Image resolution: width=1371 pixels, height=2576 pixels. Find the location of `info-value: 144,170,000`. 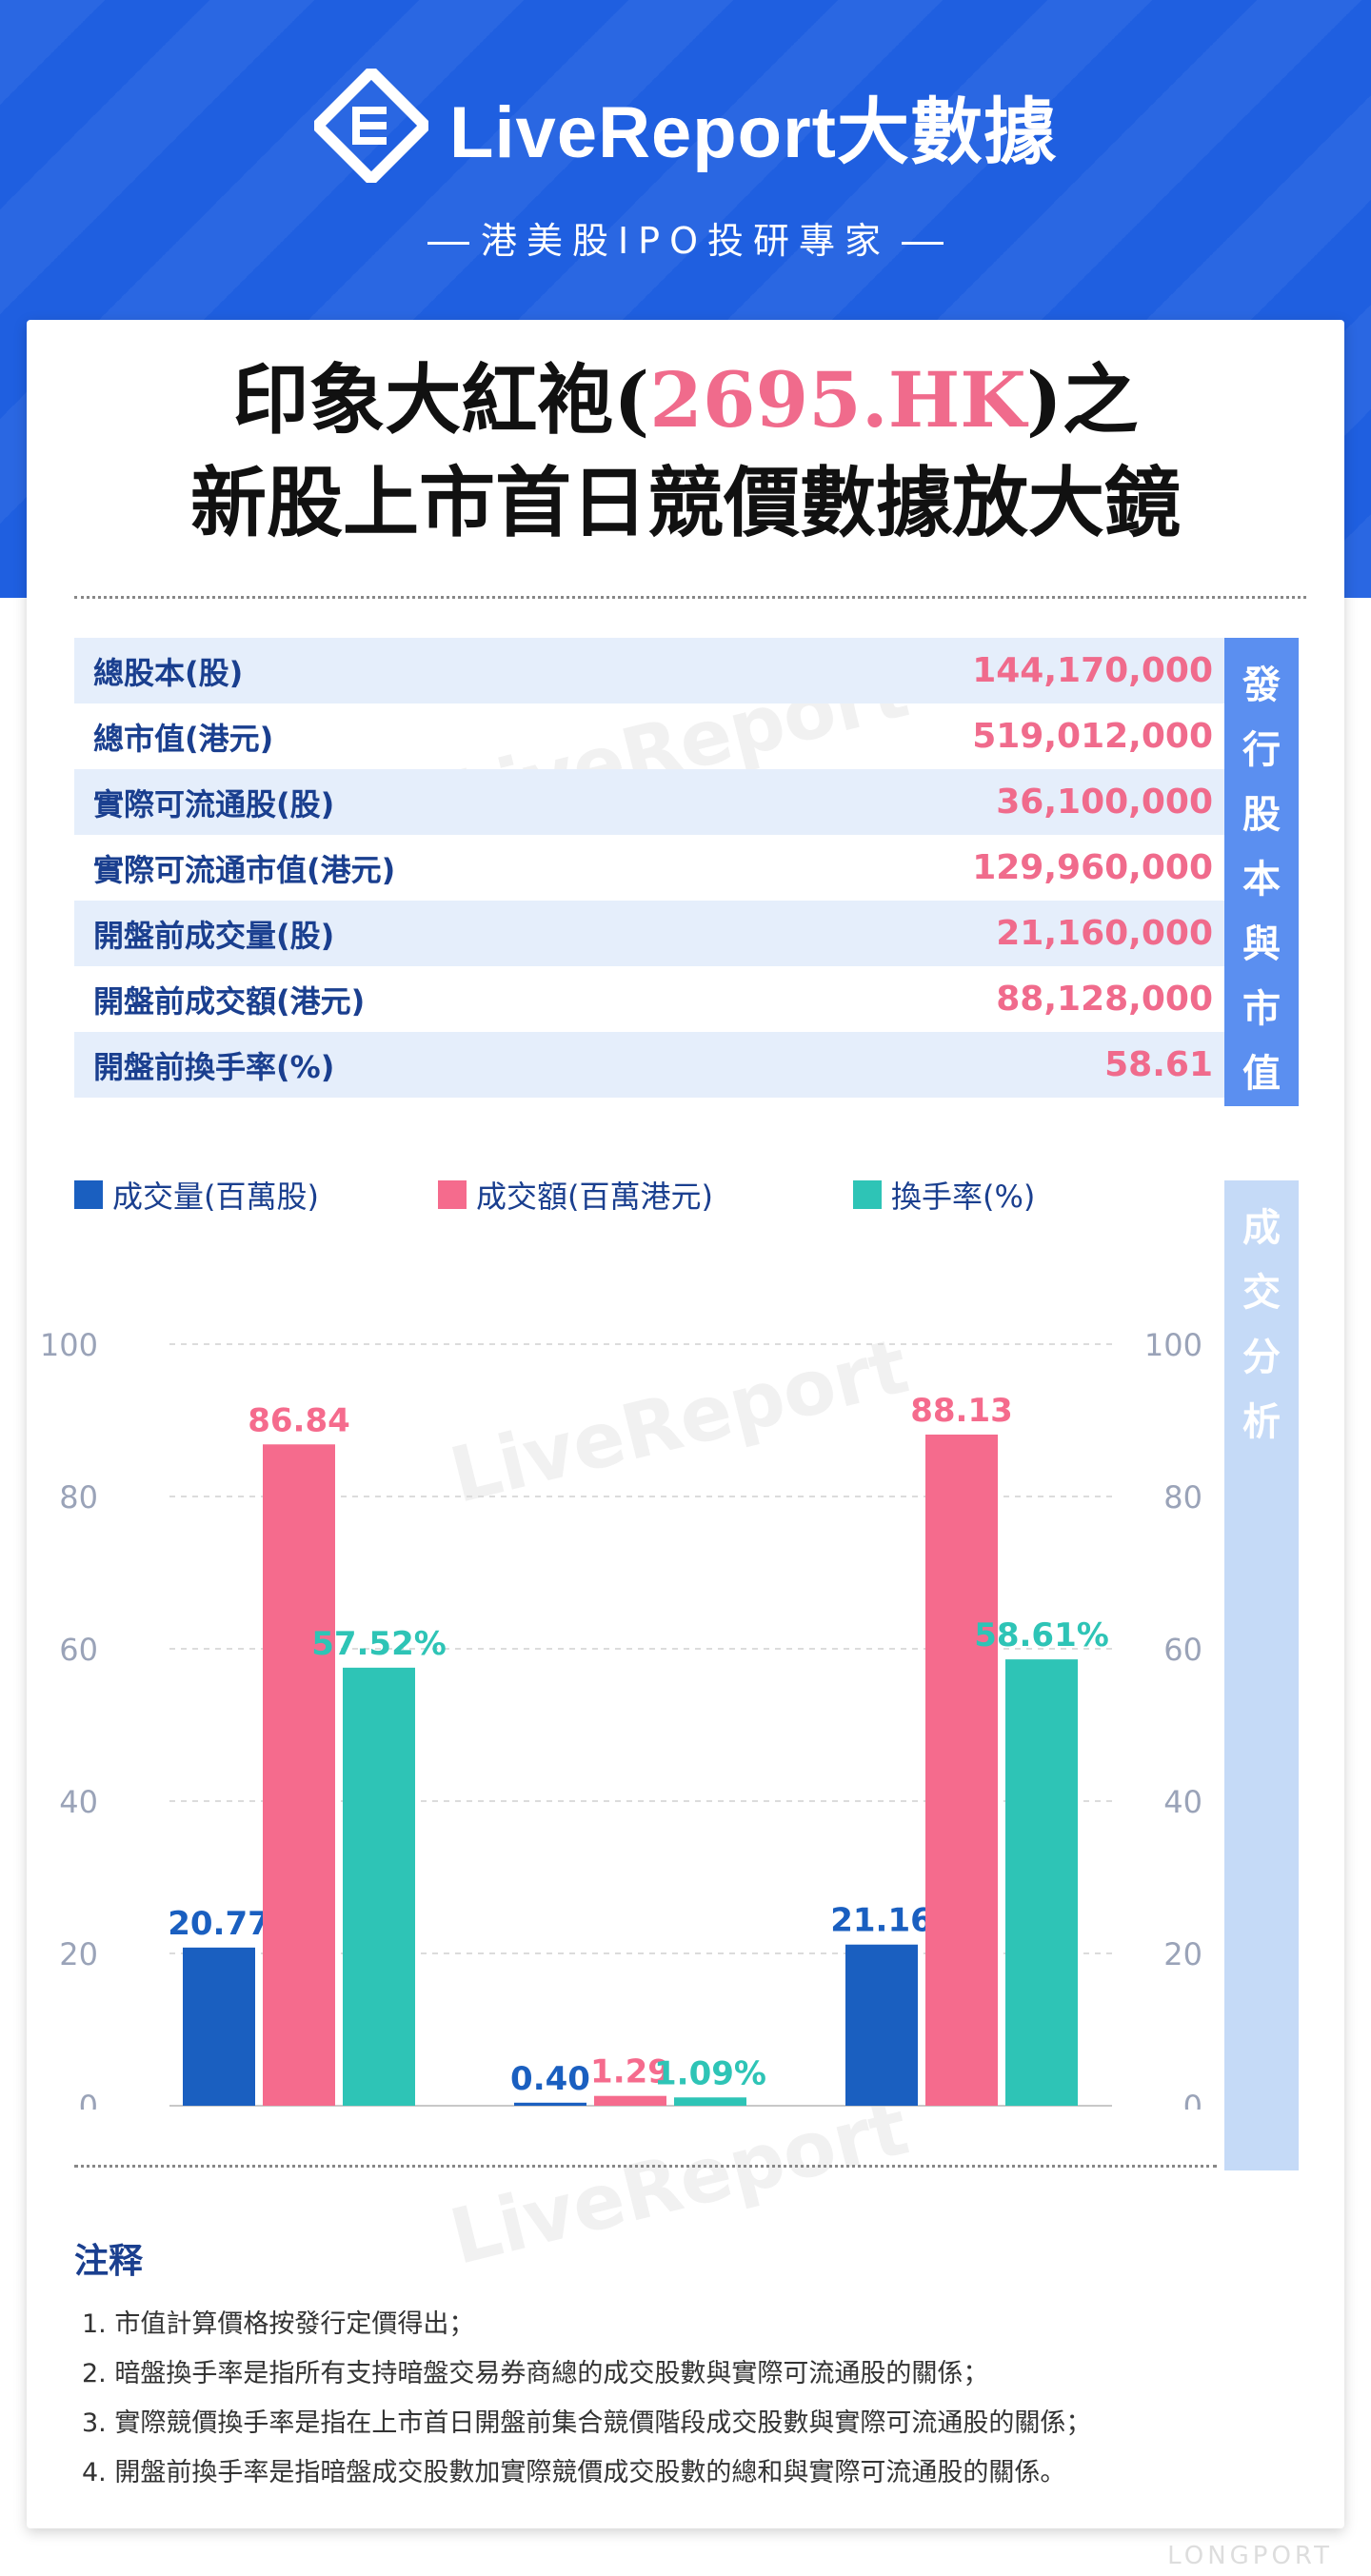

info-value: 144,170,000 is located at coordinates (1092, 670).